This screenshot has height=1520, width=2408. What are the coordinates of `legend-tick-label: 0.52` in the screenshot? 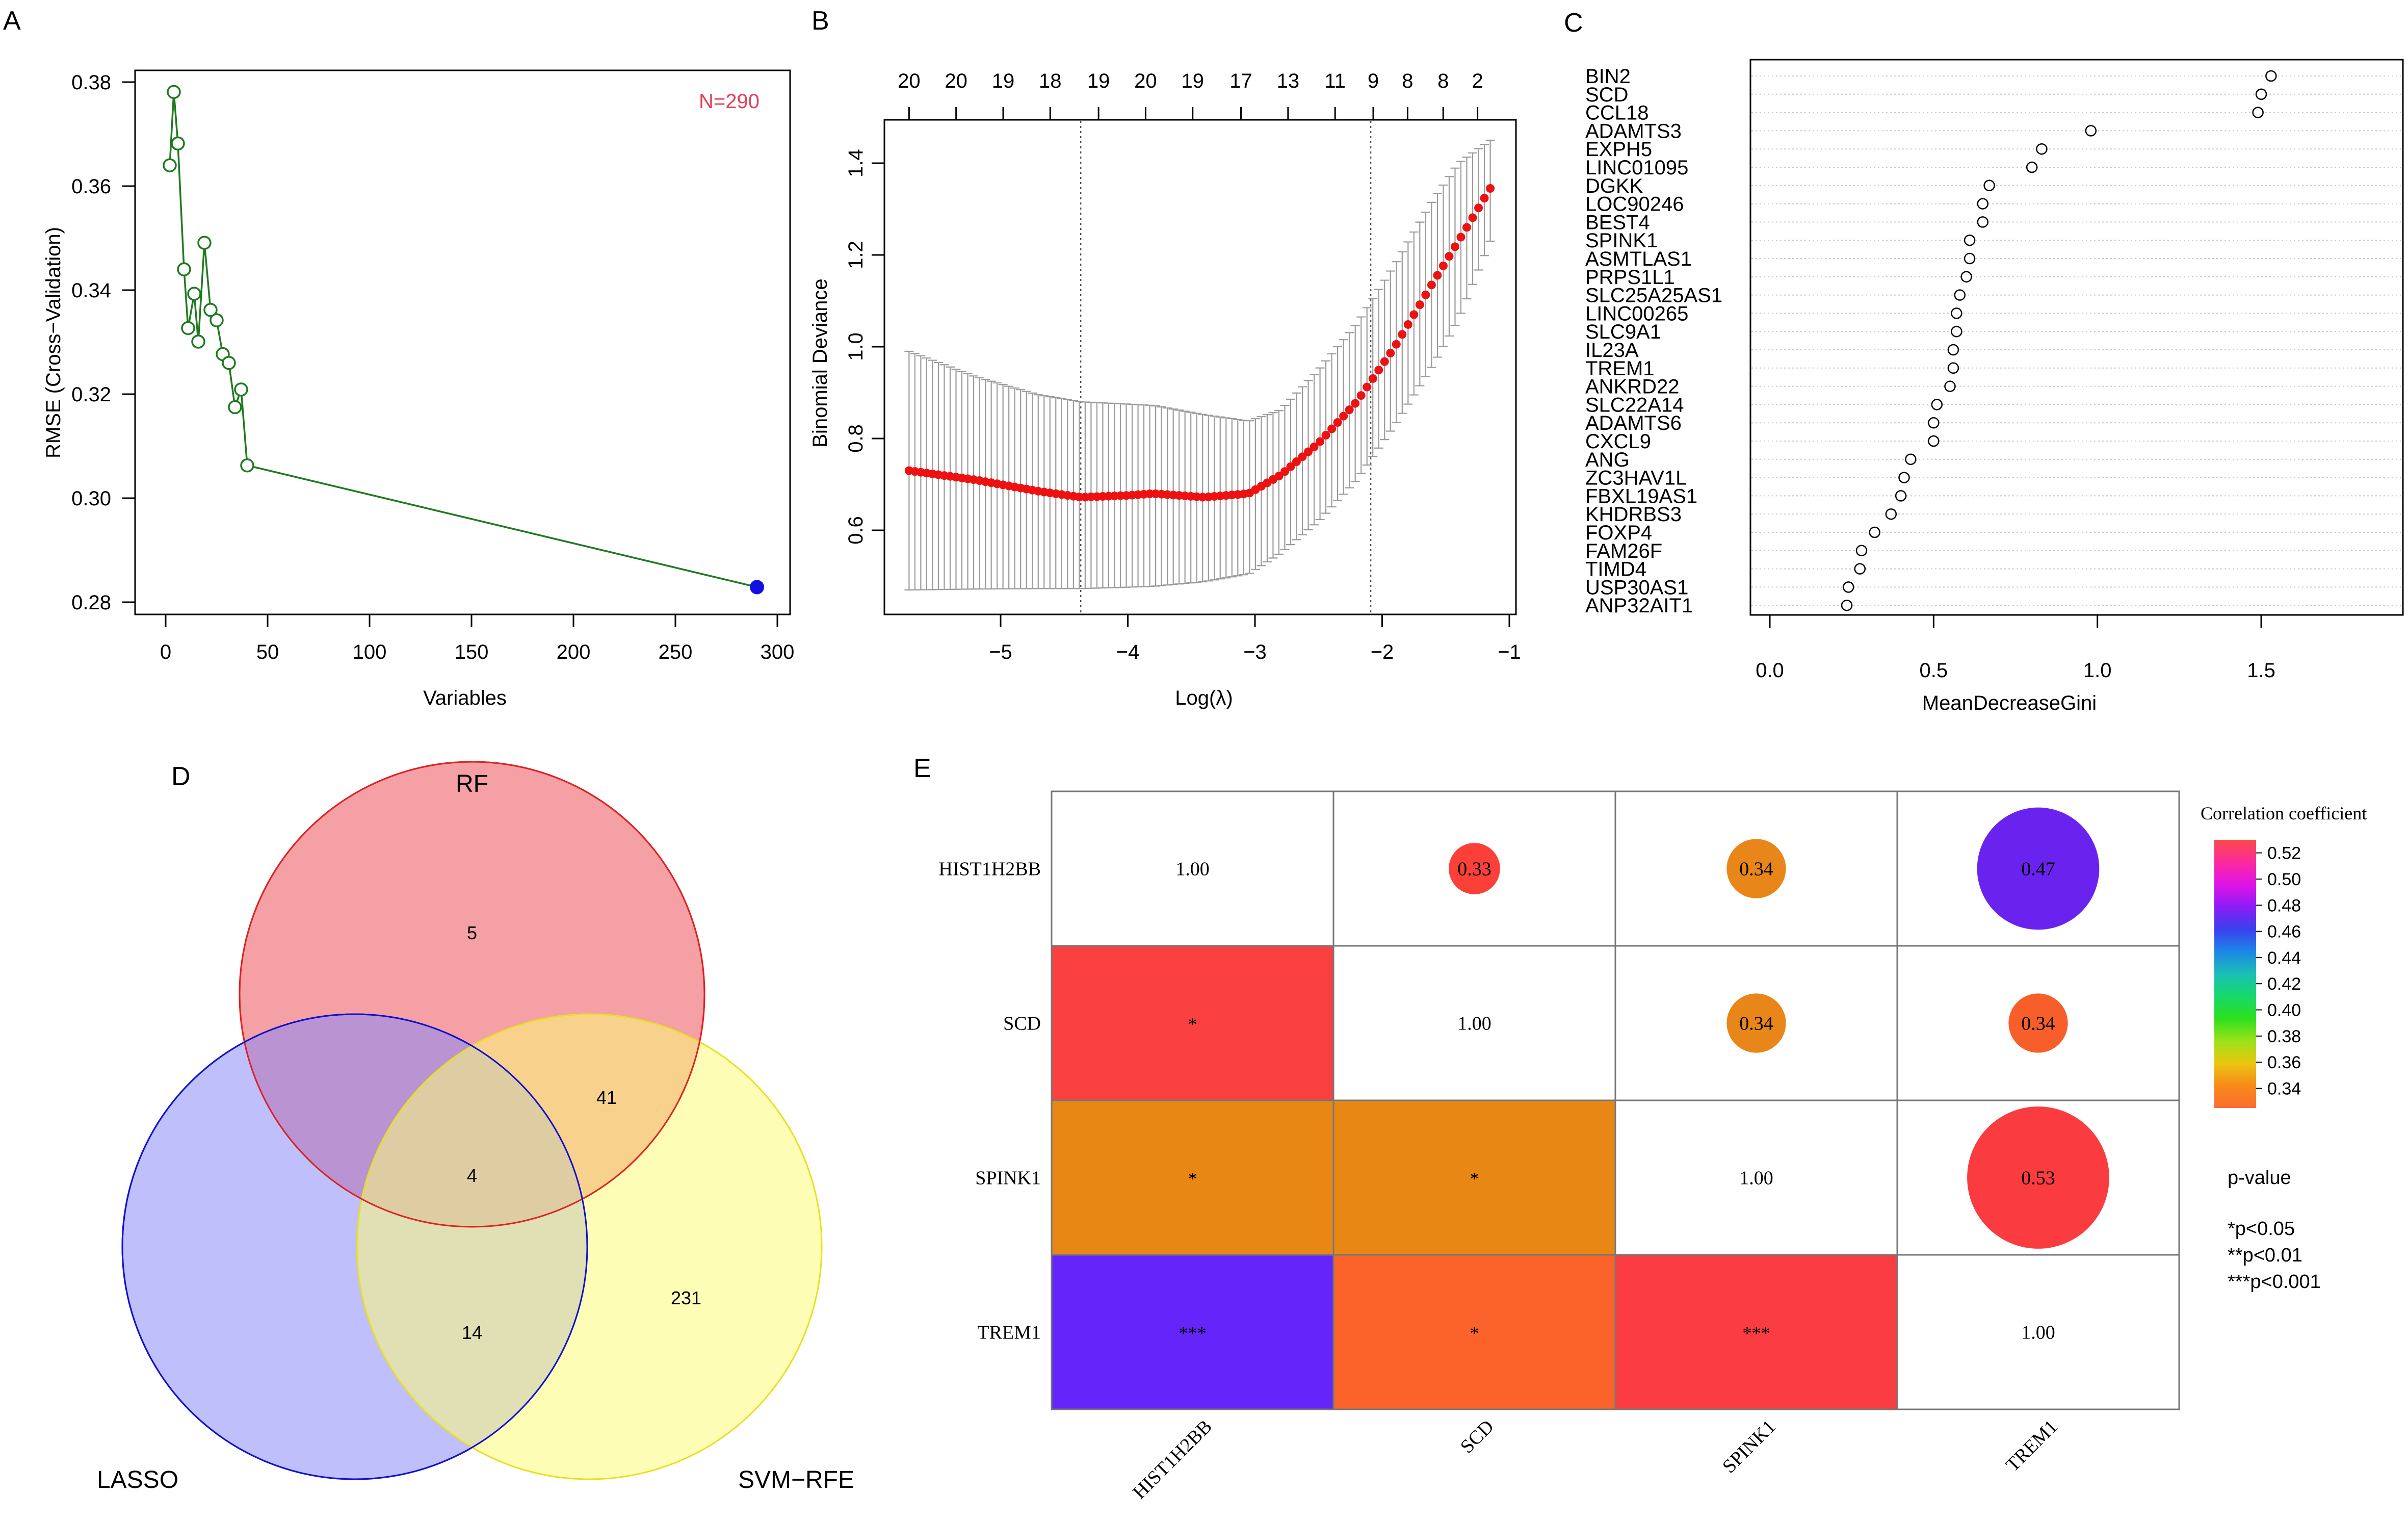 It's located at (2284, 853).